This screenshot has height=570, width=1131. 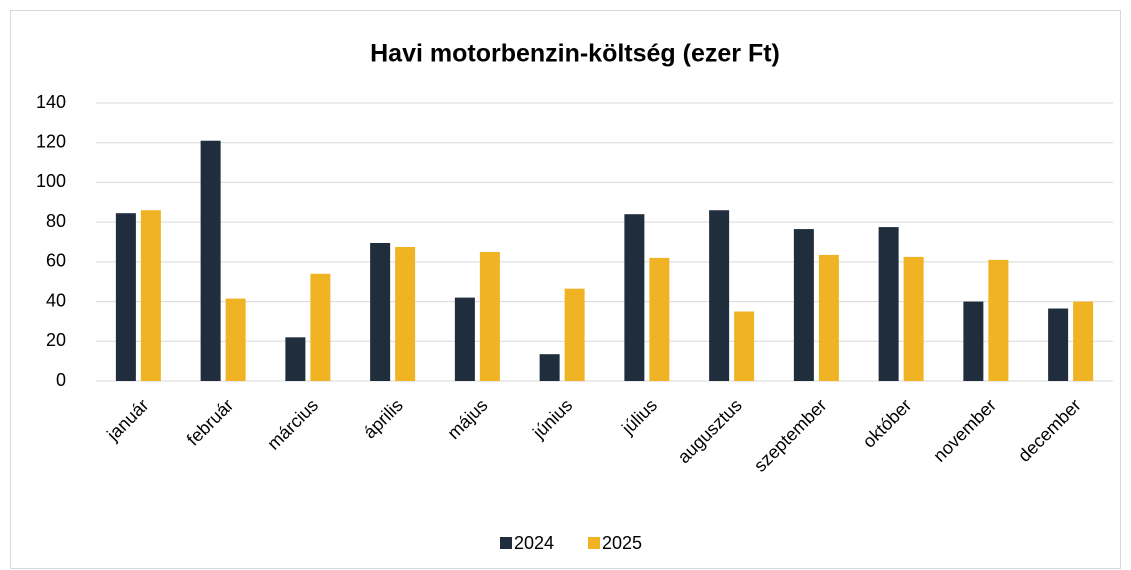 What do you see at coordinates (56, 300) in the screenshot?
I see `y-tick-label: 40` at bounding box center [56, 300].